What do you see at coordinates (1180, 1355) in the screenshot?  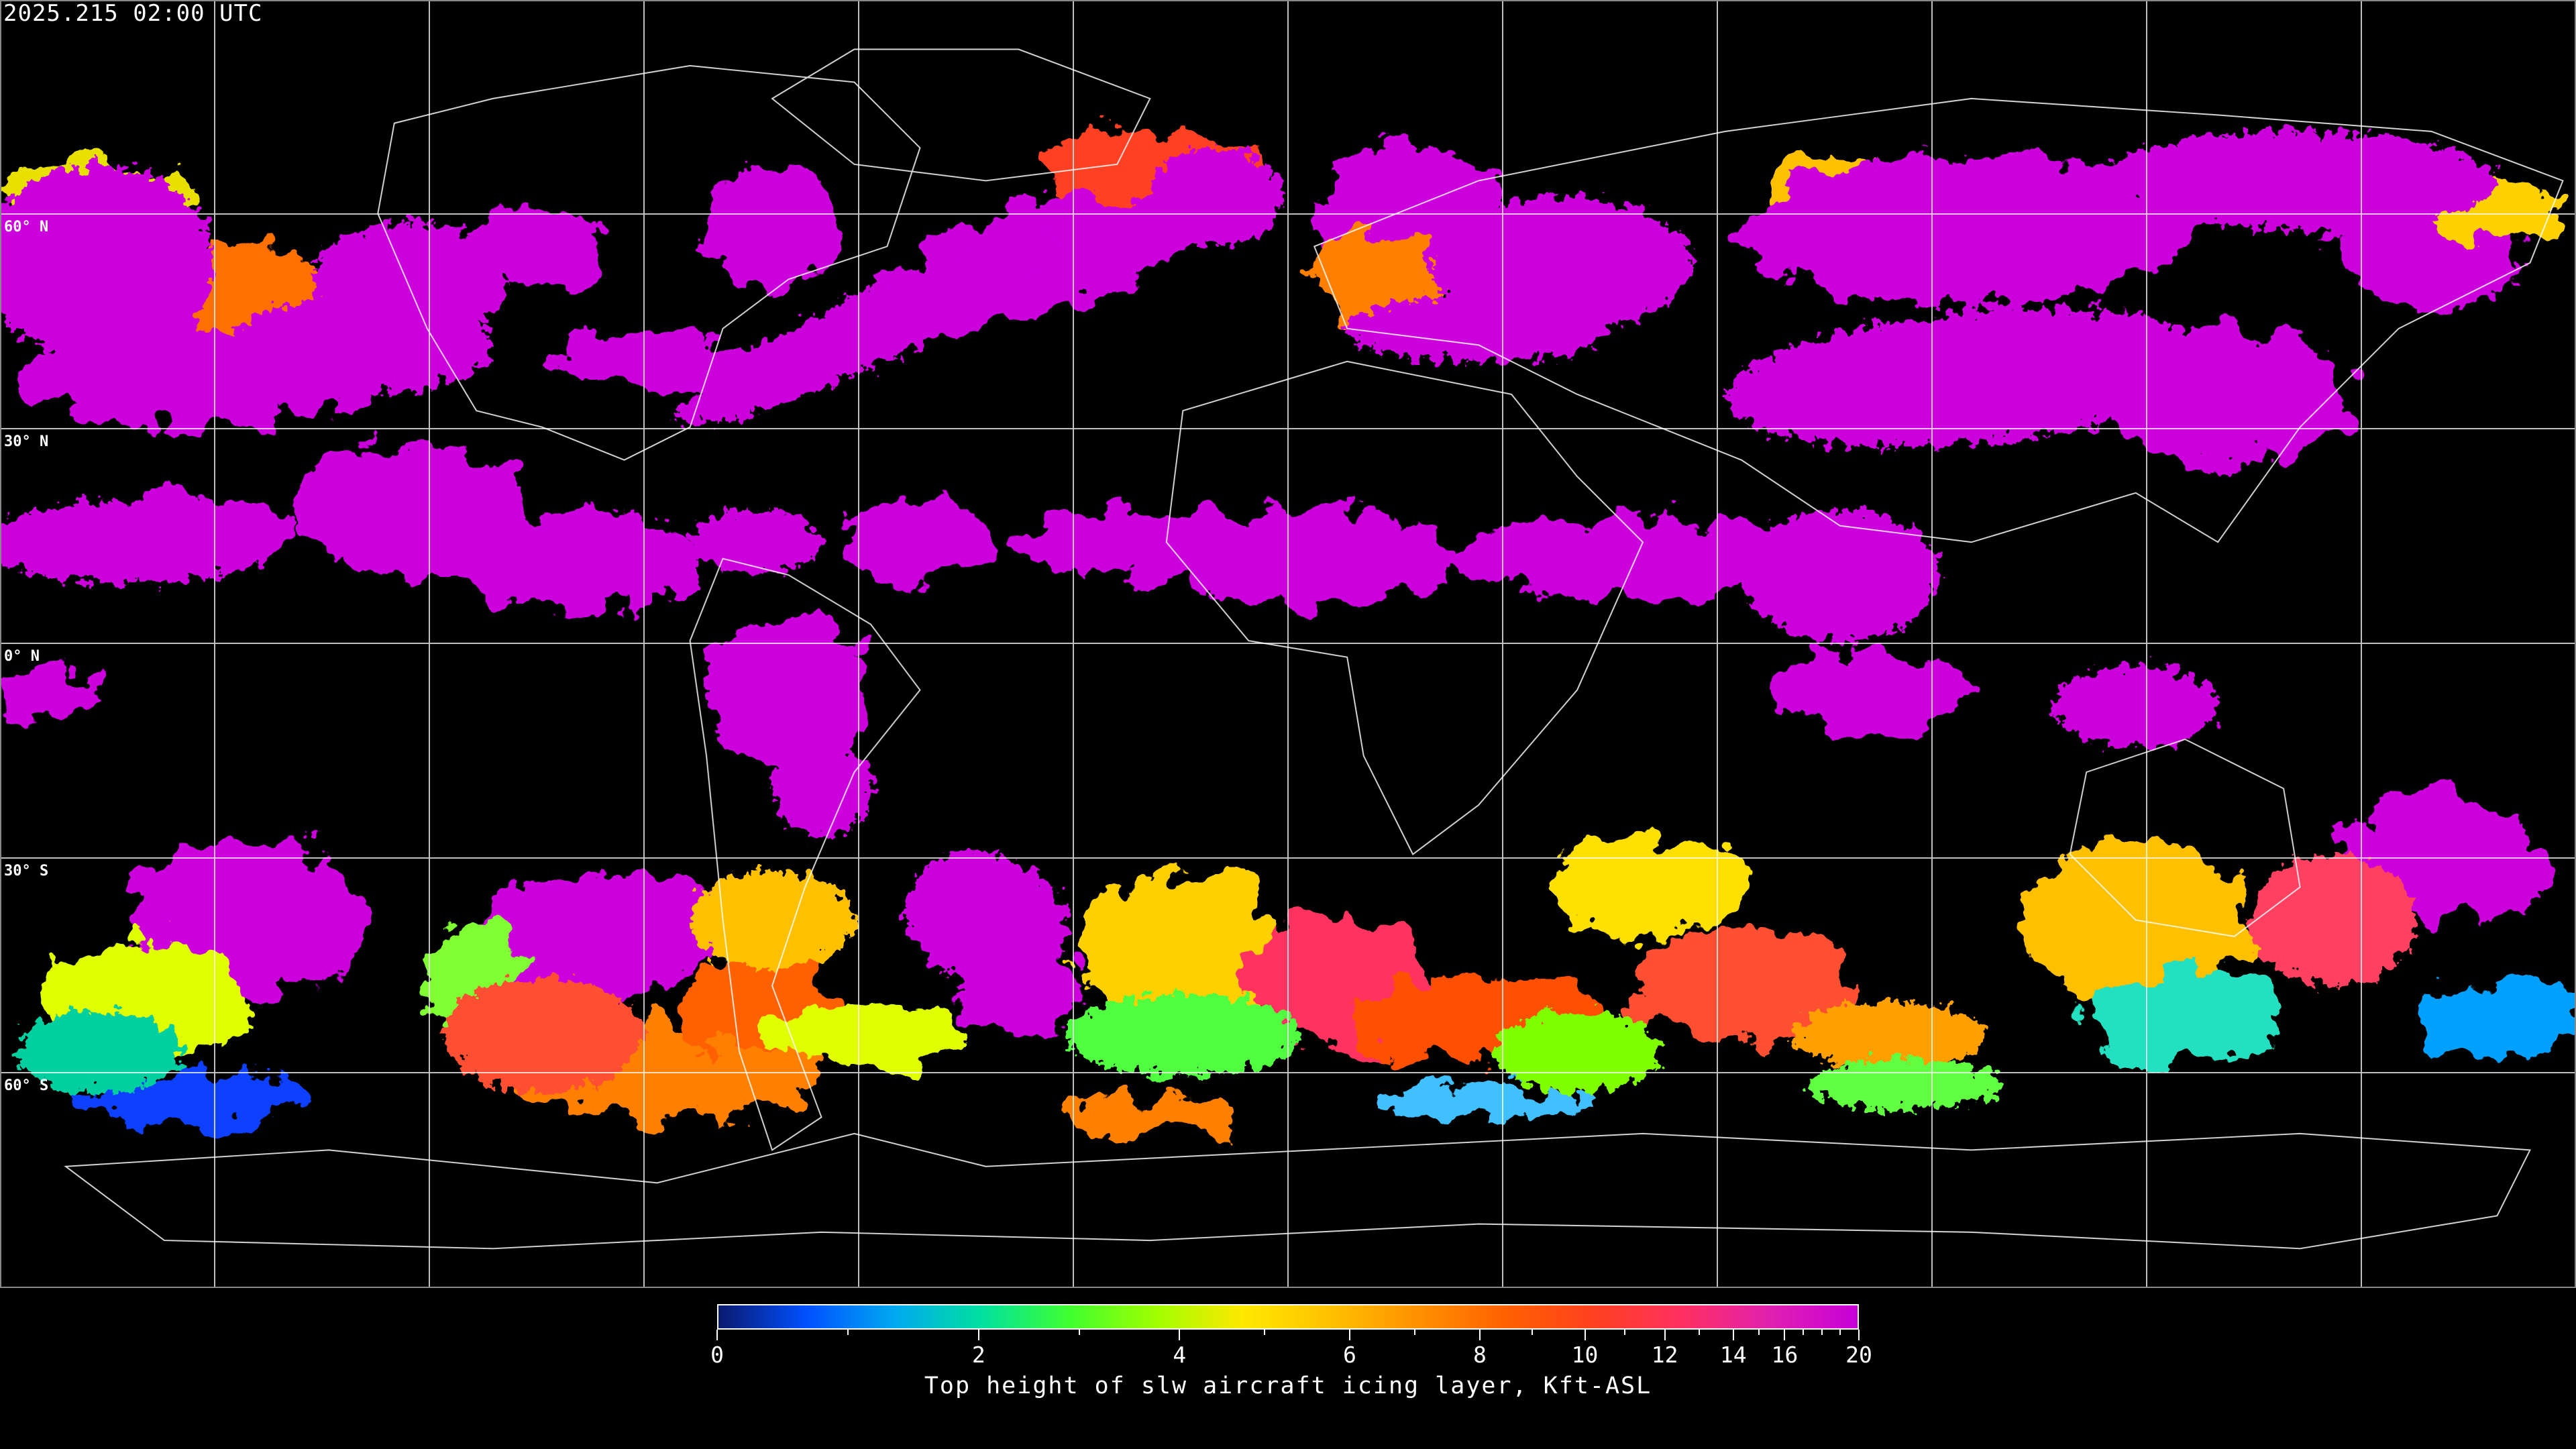 I see `colorbar-tick-label: 4` at bounding box center [1180, 1355].